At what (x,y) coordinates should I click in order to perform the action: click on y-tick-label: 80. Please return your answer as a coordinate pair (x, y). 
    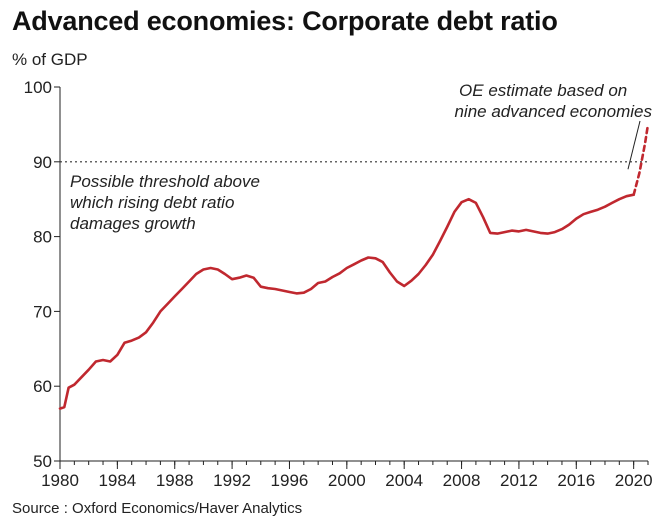
    Looking at the image, I should click on (42, 237).